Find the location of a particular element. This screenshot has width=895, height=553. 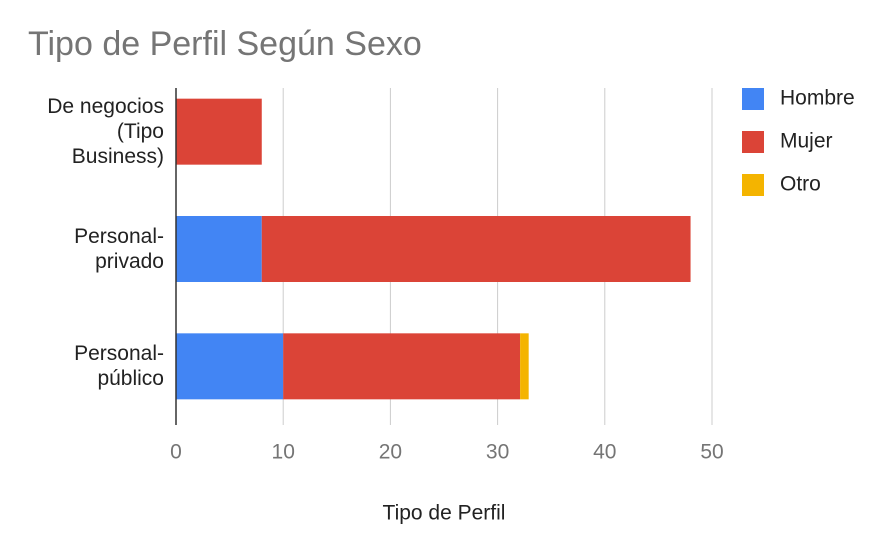

x-tick-label: 10 is located at coordinates (283, 452).